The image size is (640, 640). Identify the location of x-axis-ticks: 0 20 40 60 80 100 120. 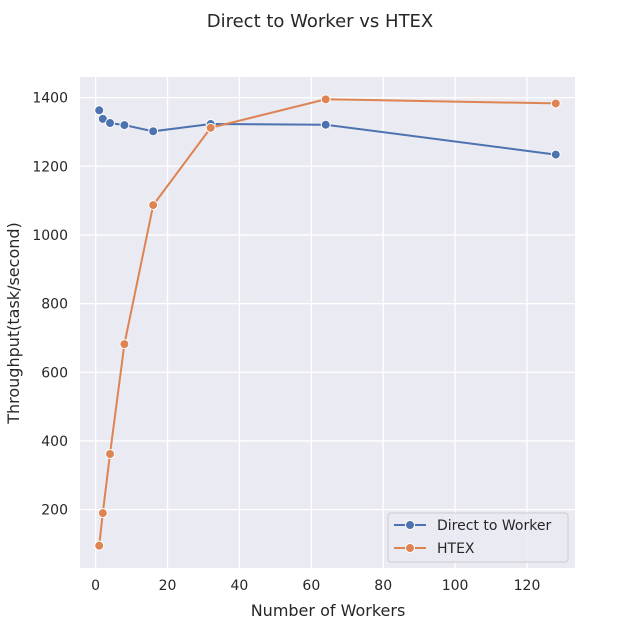
(315, 586).